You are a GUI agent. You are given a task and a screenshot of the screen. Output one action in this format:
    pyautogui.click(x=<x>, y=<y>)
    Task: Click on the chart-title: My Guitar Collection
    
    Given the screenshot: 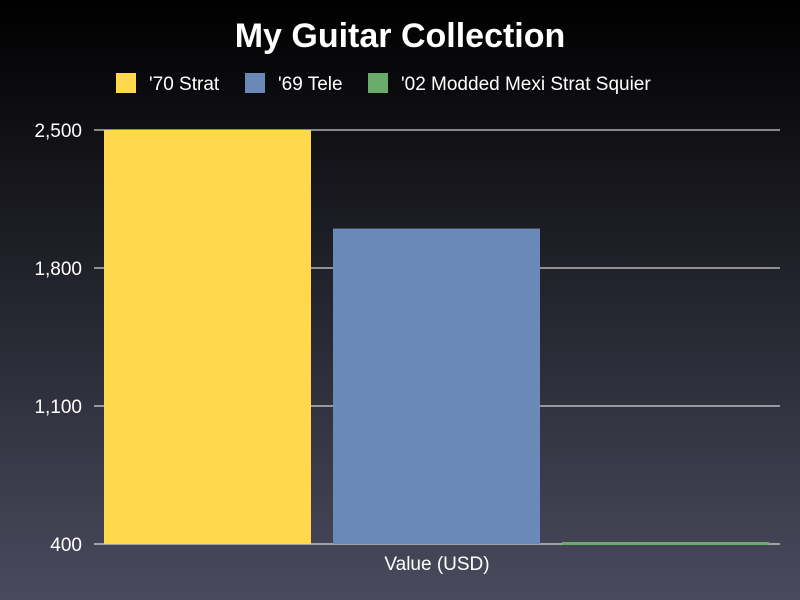 What is the action you would take?
    pyautogui.click(x=400, y=36)
    